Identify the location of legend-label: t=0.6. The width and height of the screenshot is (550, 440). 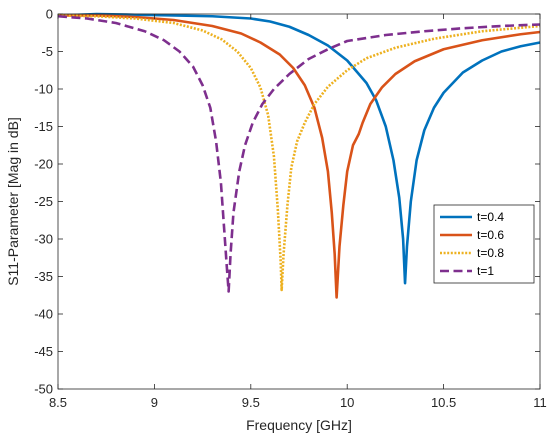
(490, 235).